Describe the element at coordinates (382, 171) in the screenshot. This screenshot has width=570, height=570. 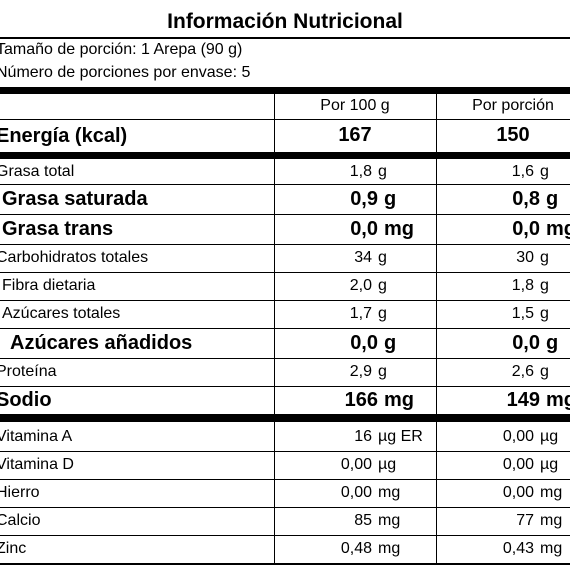
I see `grasa_total-per-100g-unit: g` at that location.